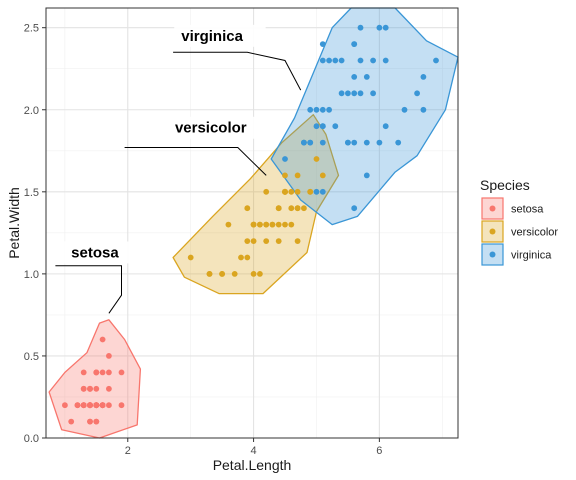 Image resolution: width=576 pixels, height=480 pixels. I want to click on legend-item-setosa: setosa, so click(512, 208).